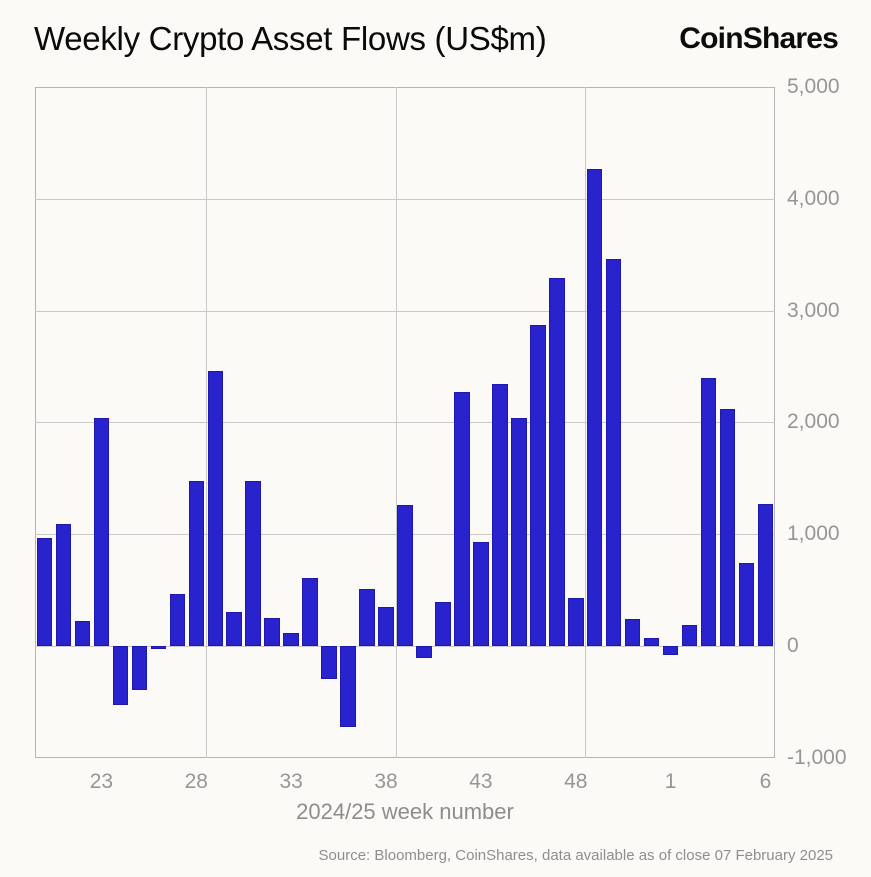 The image size is (871, 877). Describe the element at coordinates (576, 781) in the screenshot. I see `x-tick-label: 48` at that location.